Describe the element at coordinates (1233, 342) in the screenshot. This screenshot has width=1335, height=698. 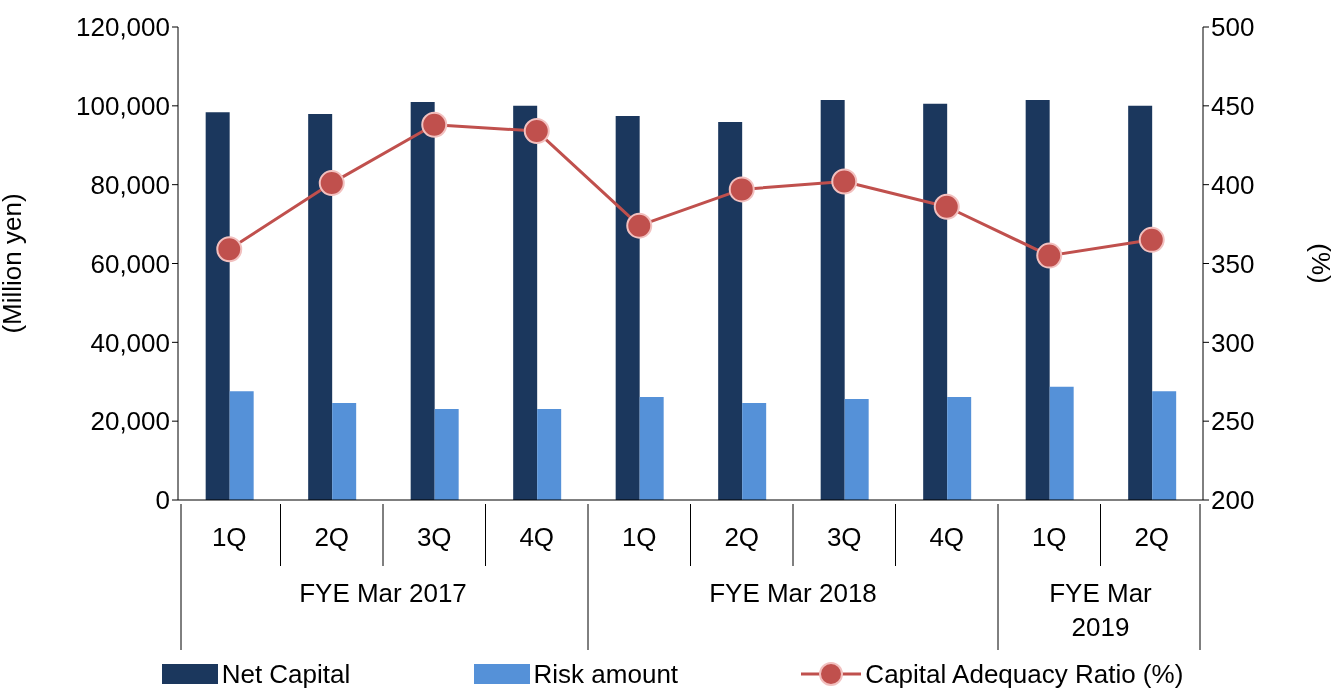
I see `y2-tick-label: 300` at that location.